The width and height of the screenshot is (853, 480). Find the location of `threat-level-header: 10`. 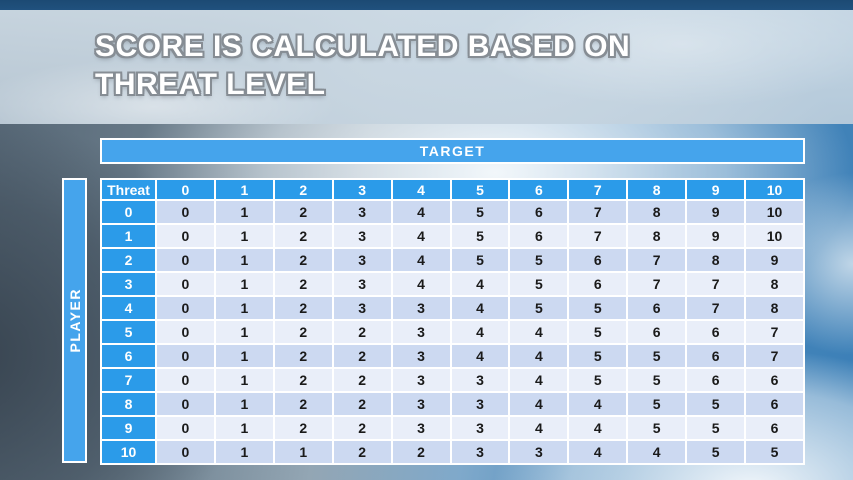

threat-level-header: 10 is located at coordinates (128, 452).